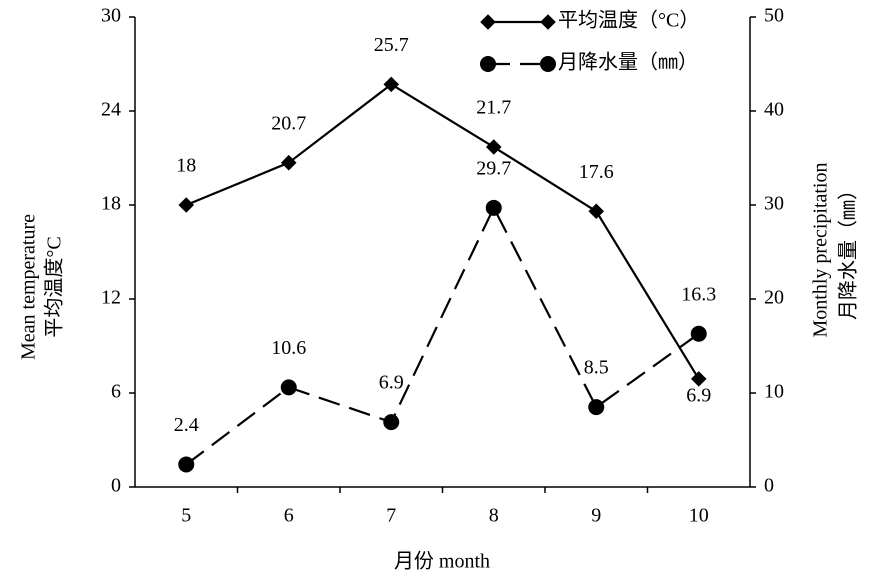 The width and height of the screenshot is (886, 587). Describe the element at coordinates (628, 20) in the screenshot. I see `legend-label: 平均温度（°C）` at that location.